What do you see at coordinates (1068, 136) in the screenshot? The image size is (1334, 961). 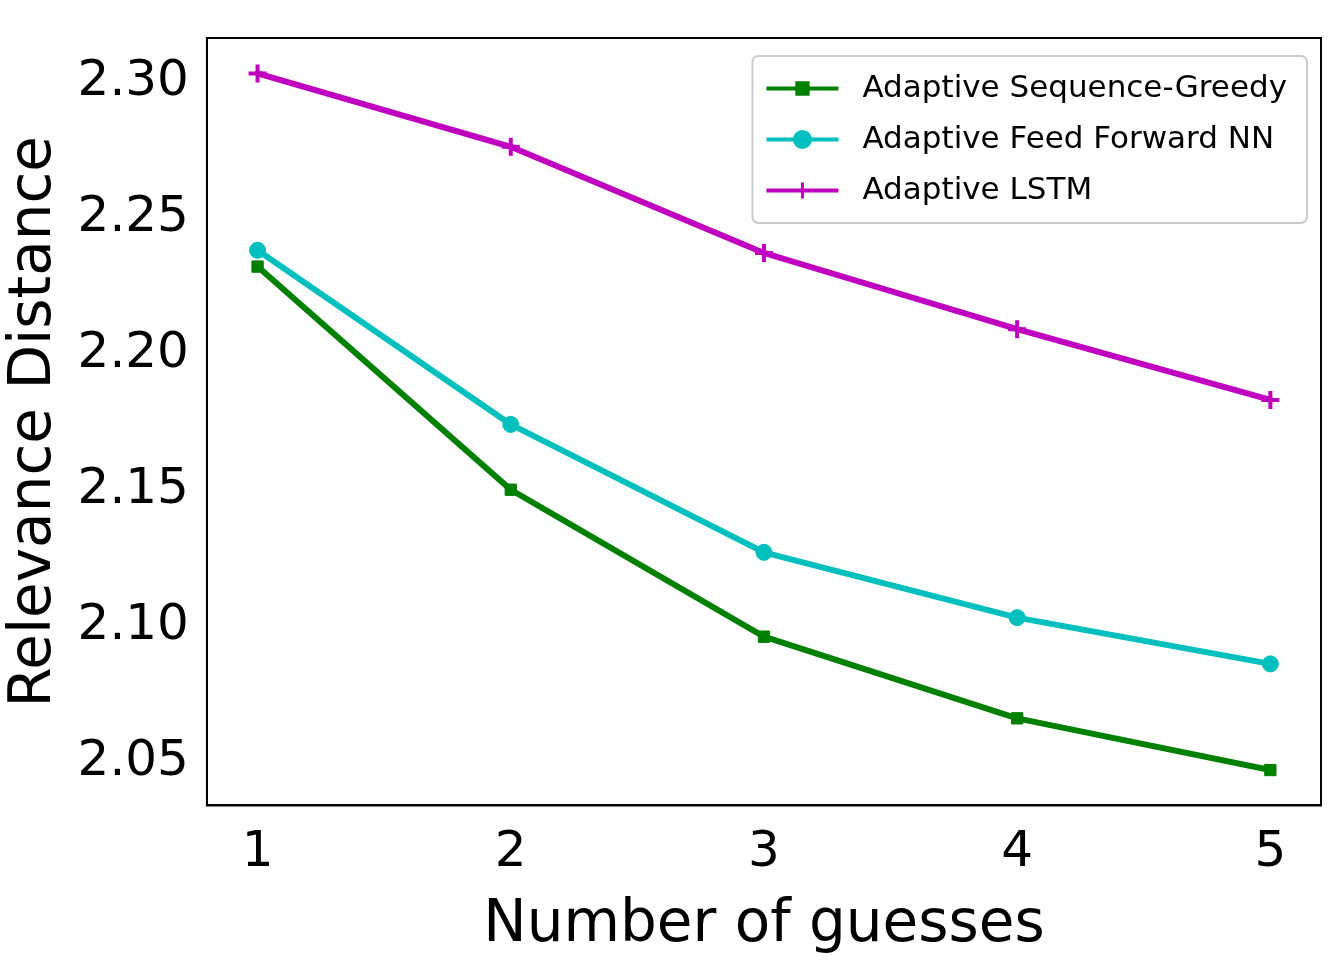 I see `legend-label: Adaptive Feed Forward NN` at bounding box center [1068, 136].